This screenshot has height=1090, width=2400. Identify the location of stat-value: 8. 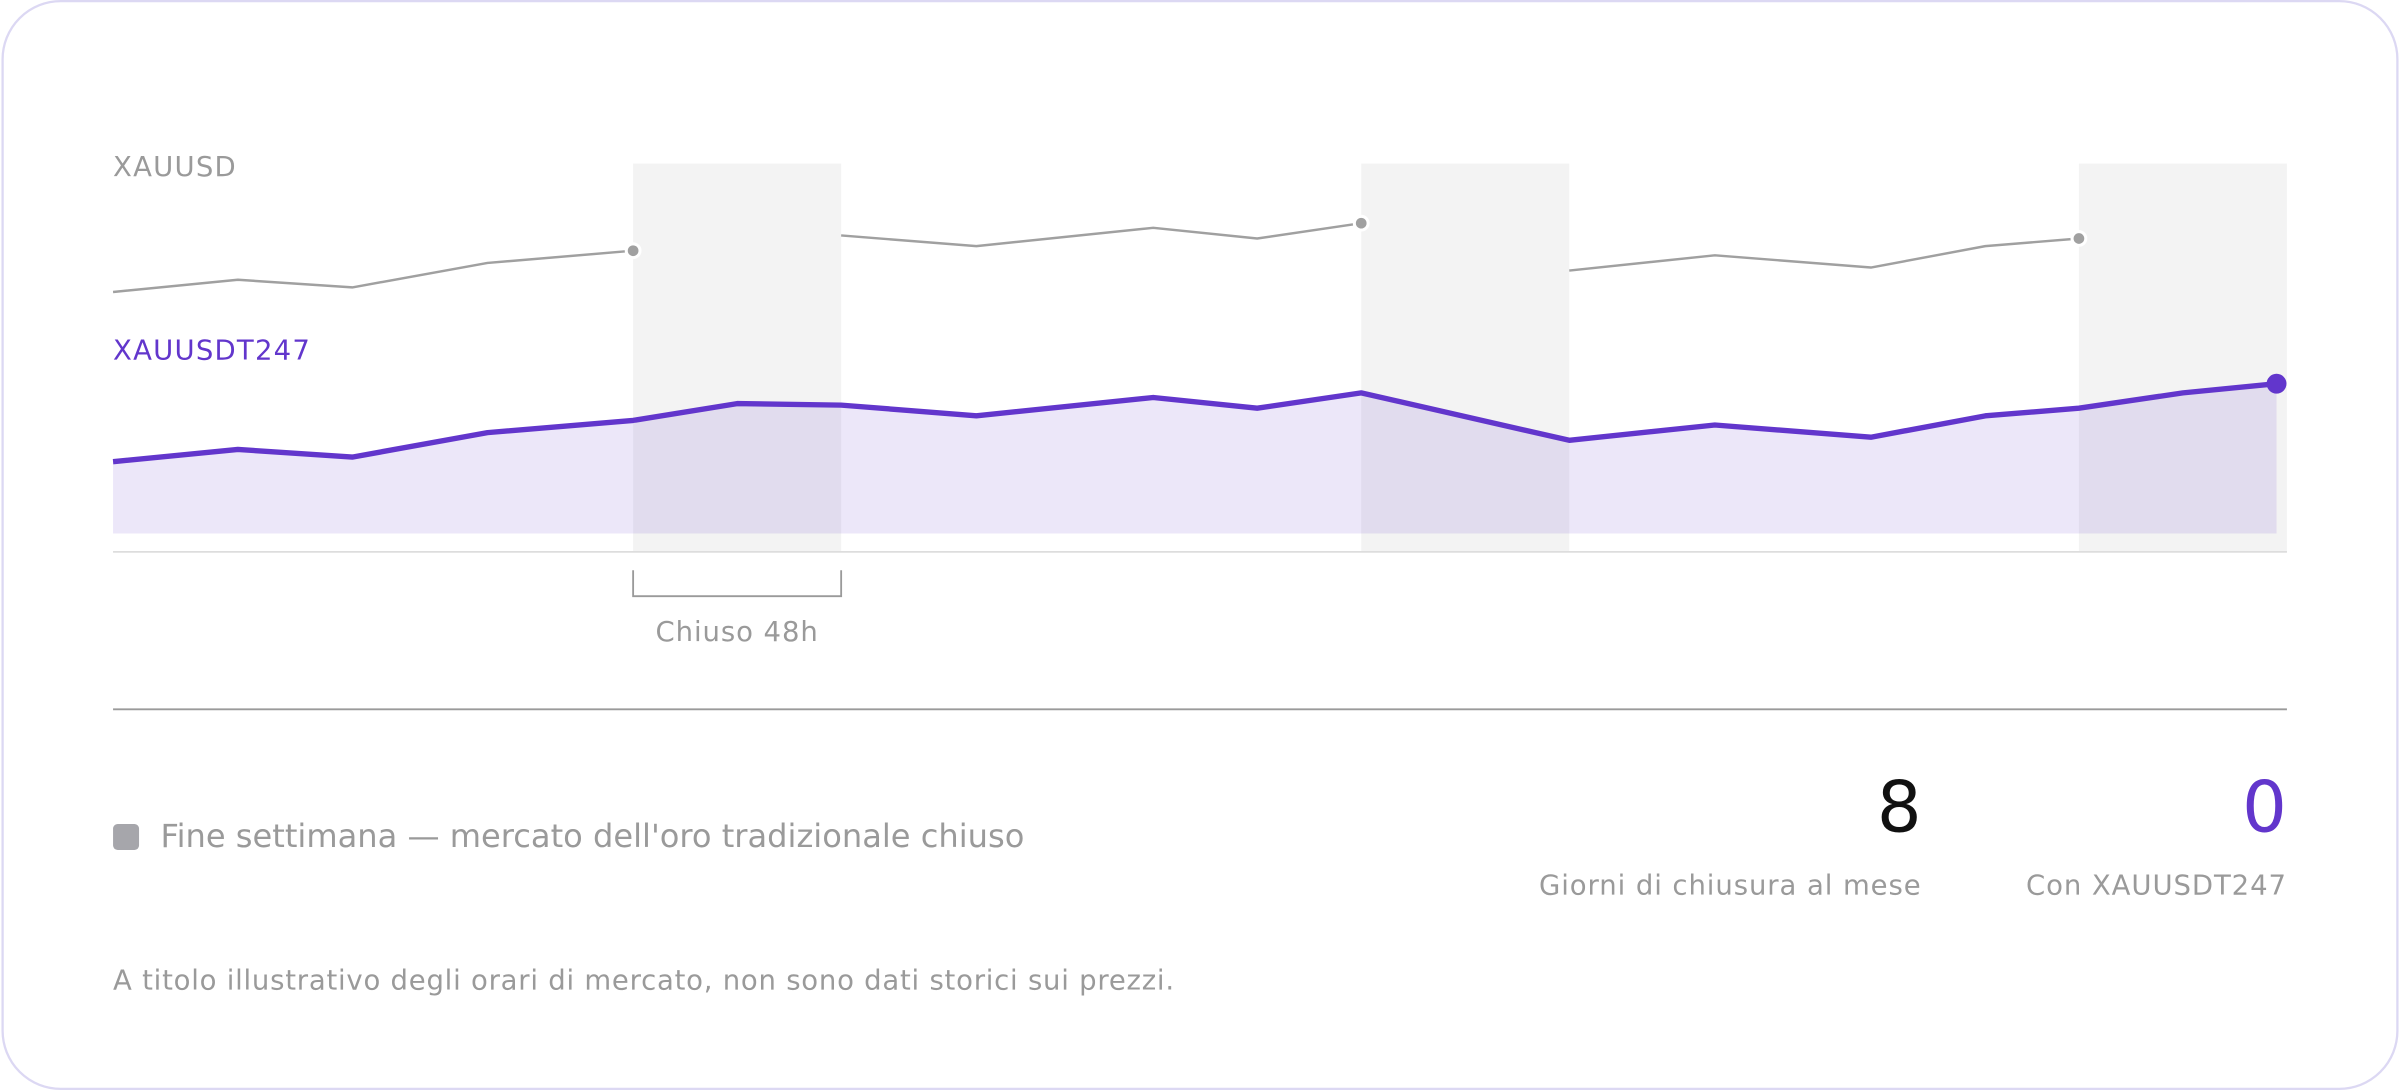
(1899, 807).